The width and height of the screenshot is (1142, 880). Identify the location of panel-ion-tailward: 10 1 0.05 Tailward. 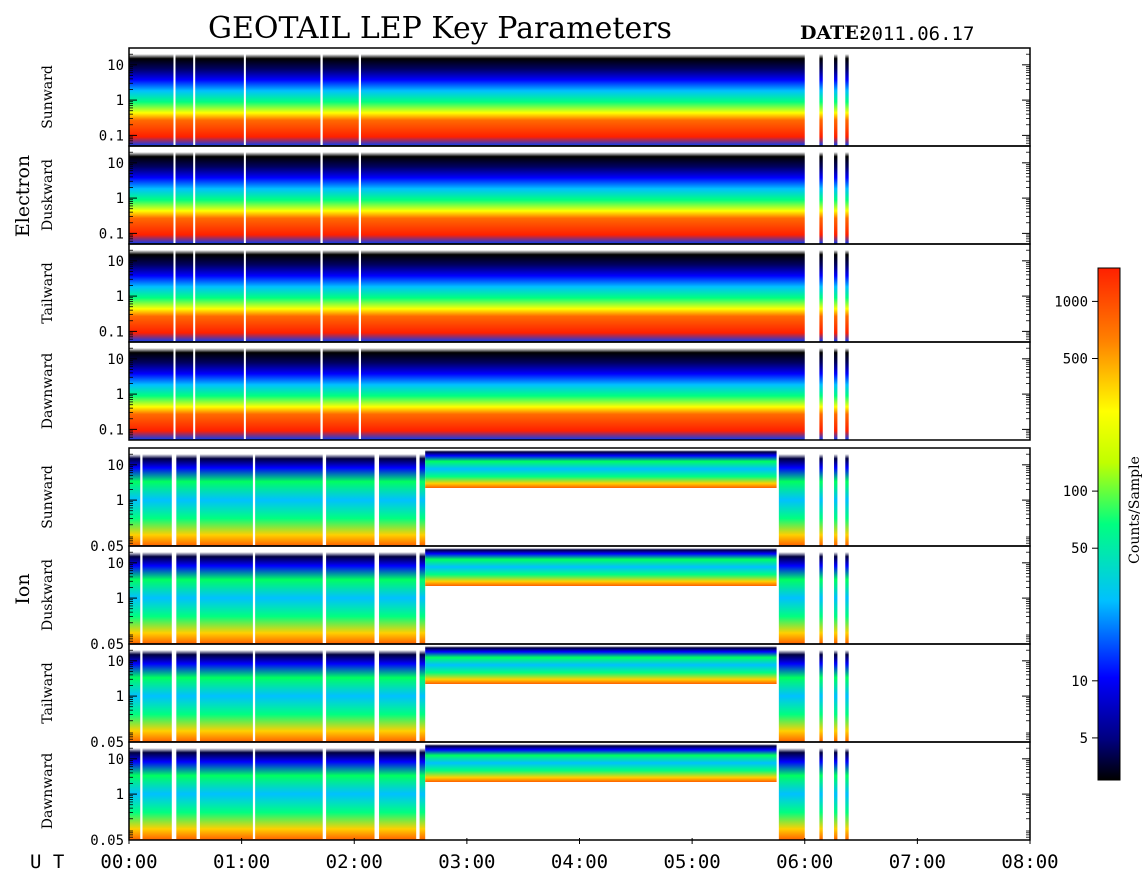
(535, 697).